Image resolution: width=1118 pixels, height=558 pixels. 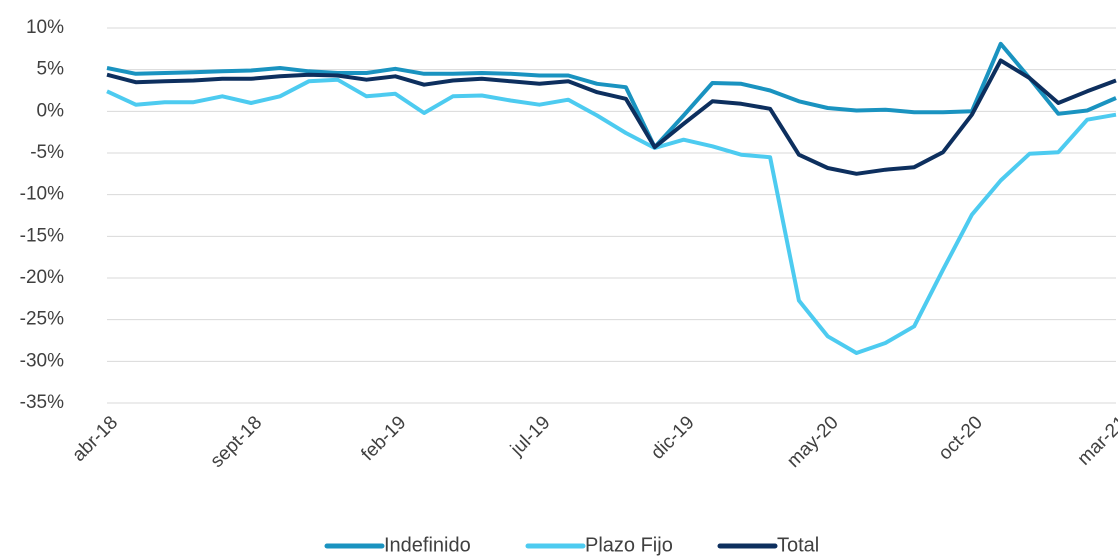 What do you see at coordinates (237, 442) in the screenshot?
I see `x-tick-label: sept-18` at bounding box center [237, 442].